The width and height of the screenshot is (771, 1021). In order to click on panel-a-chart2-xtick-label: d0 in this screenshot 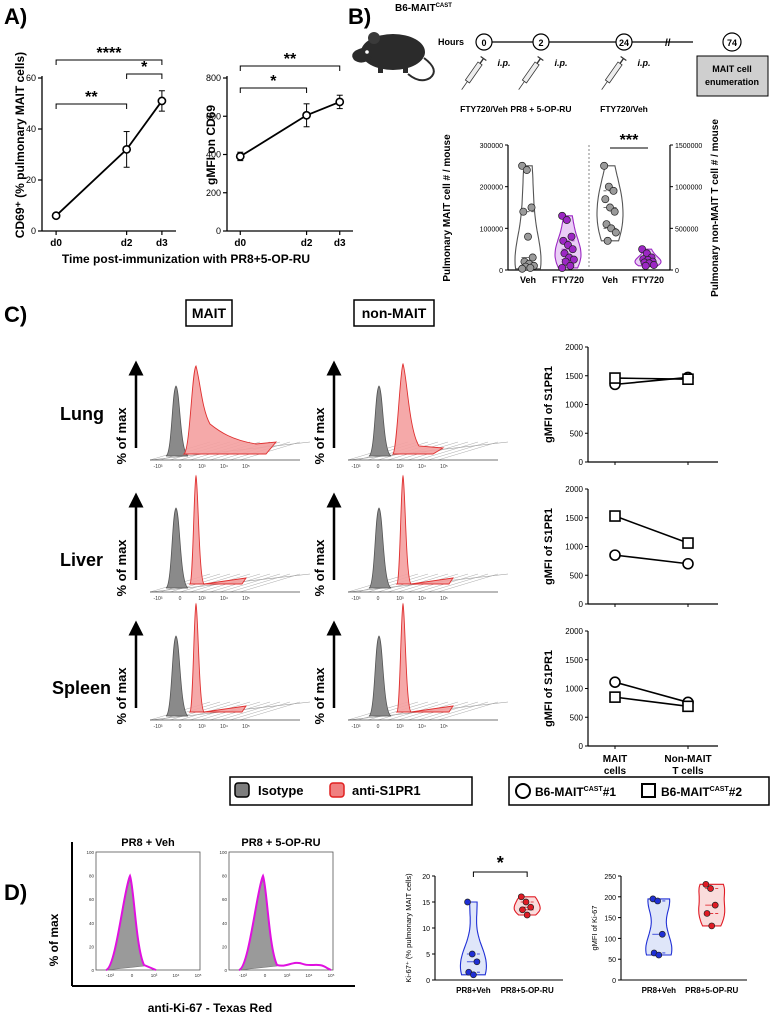, I will do `click(240, 243)`.